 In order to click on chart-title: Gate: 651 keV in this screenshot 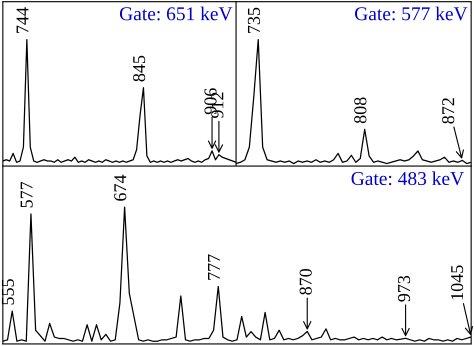, I will do `click(176, 13)`.